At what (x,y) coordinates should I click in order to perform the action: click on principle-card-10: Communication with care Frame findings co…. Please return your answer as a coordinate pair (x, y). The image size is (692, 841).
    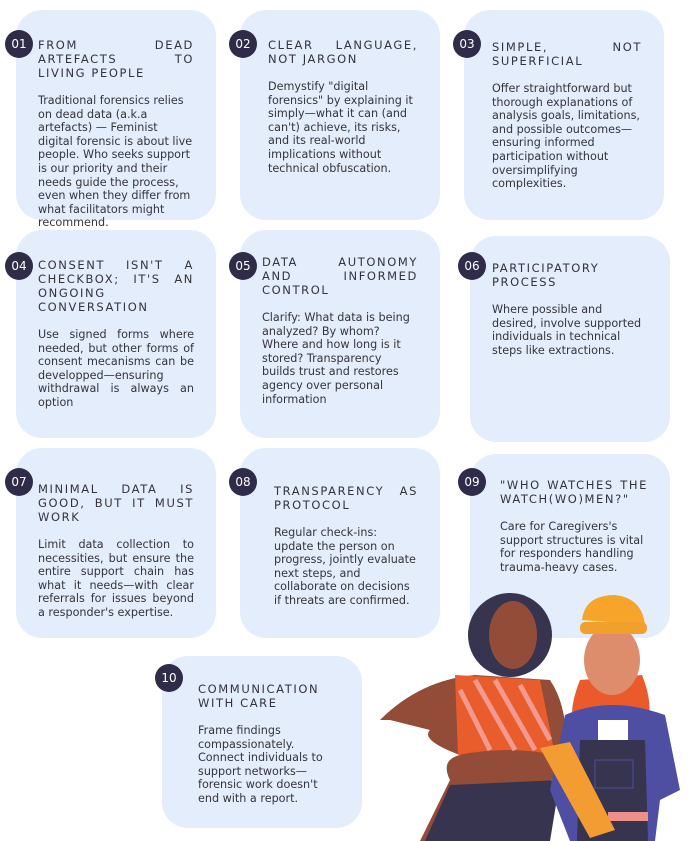
    Looking at the image, I should click on (262, 742).